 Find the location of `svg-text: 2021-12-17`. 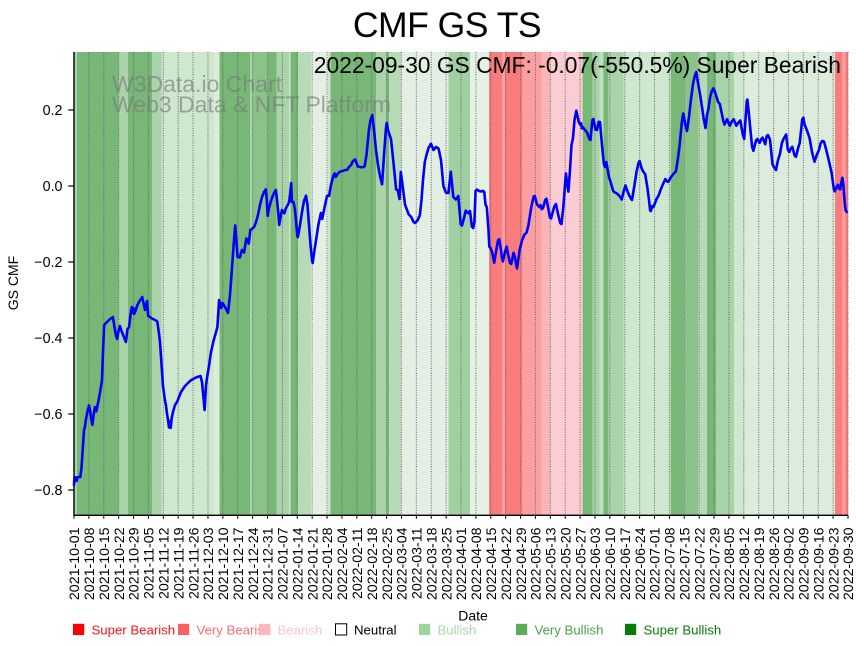

svg-text: 2021-12-17 is located at coordinates (239, 563).